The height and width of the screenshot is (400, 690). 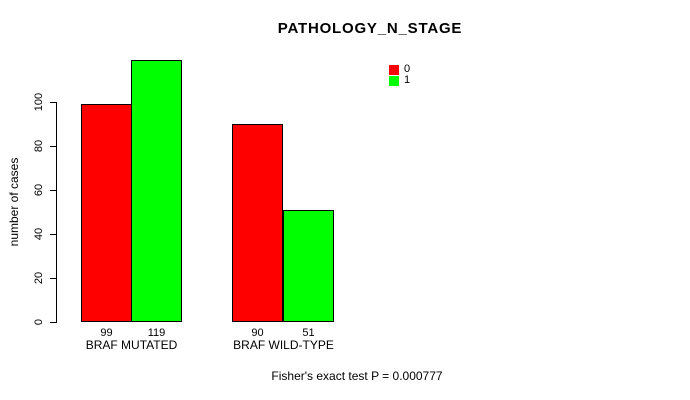 I want to click on legend-swatch-green, so click(x=394, y=80).